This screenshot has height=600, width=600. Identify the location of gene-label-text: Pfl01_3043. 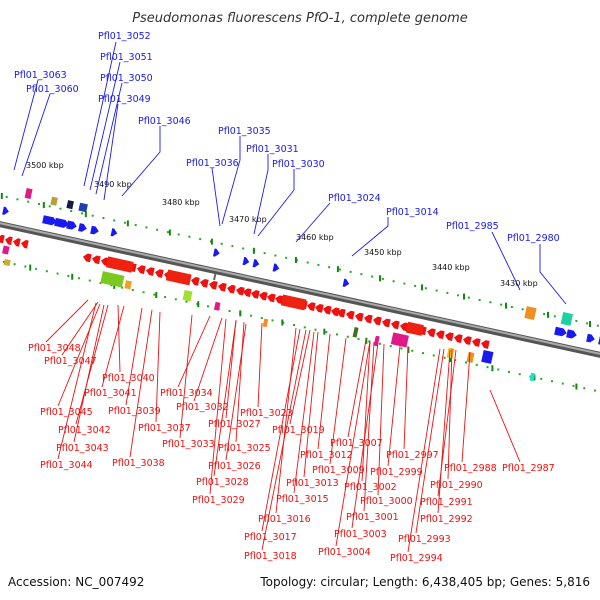
(82, 448).